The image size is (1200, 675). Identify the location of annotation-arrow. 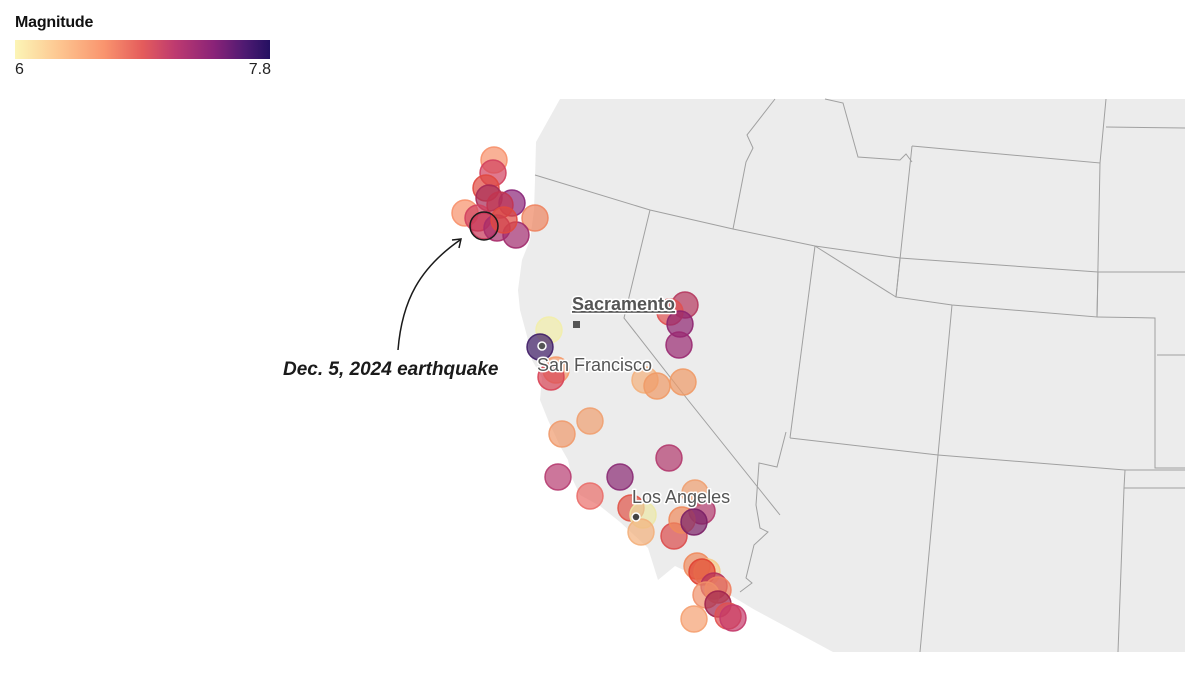
(429, 295).